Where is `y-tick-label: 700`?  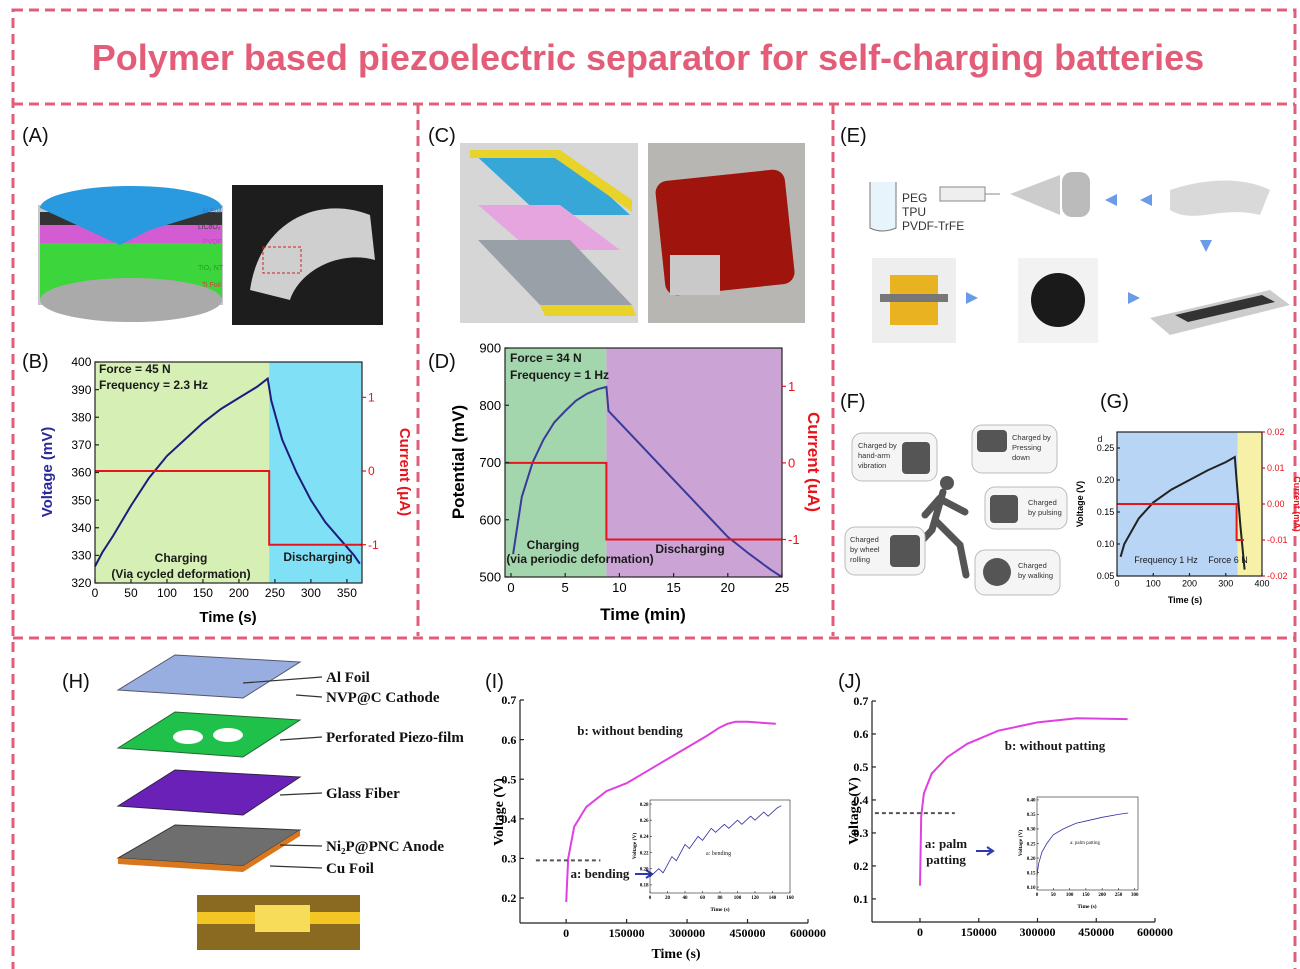
y-tick-label: 700 is located at coordinates (490, 462).